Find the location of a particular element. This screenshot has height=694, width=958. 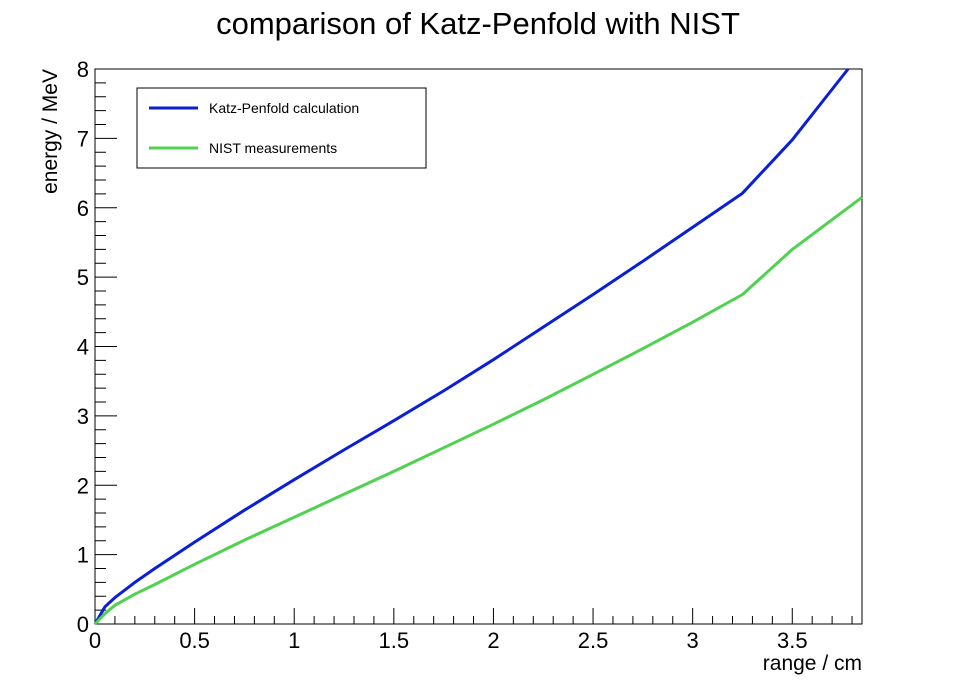

y-tick-label: 8 is located at coordinates (83, 69).